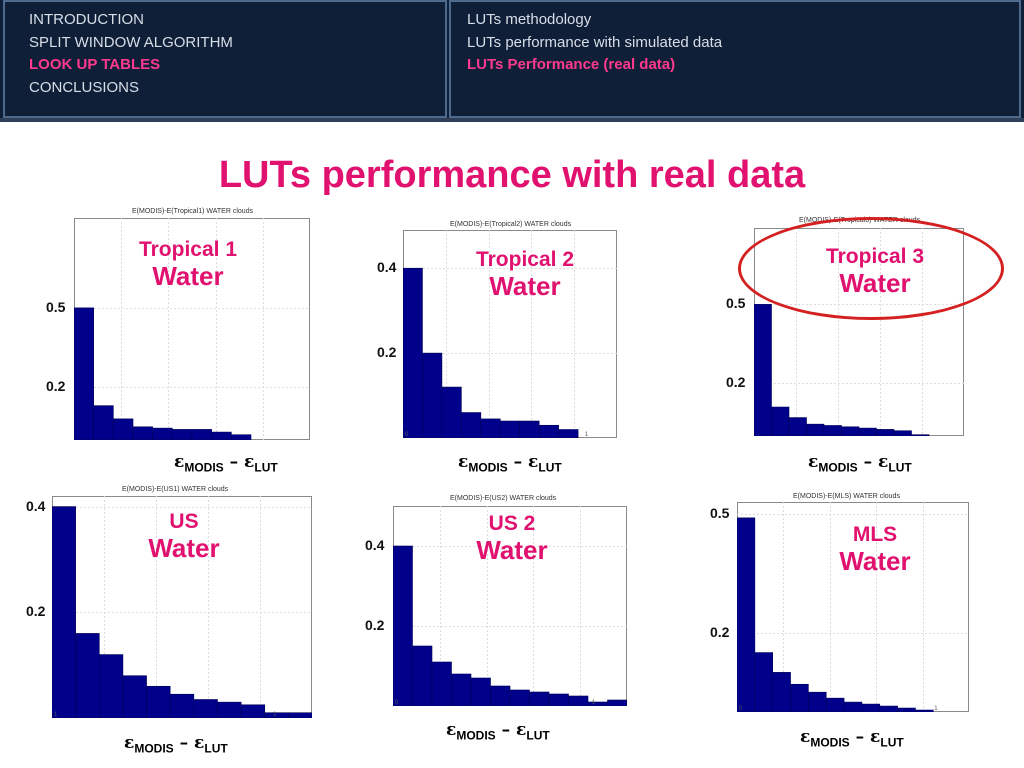 The width and height of the screenshot is (1024, 768). Describe the element at coordinates (86, 19) in the screenshot. I see `nav-left-item: INTRODUCTION` at that location.